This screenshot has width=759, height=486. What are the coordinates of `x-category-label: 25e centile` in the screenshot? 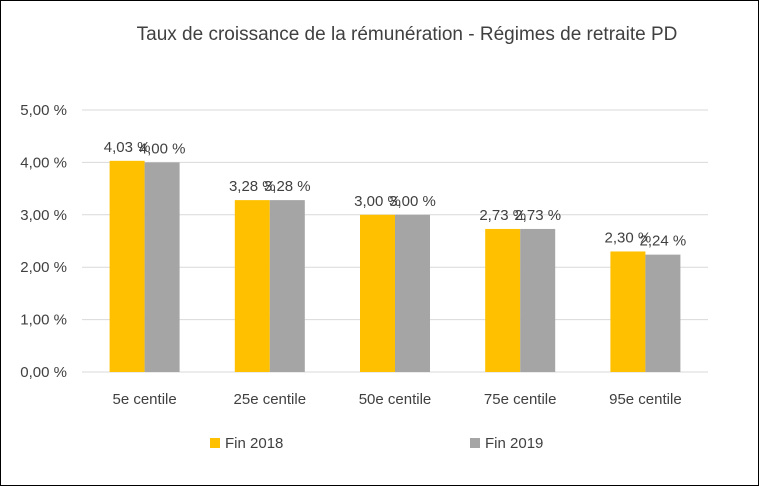 It's located at (270, 399).